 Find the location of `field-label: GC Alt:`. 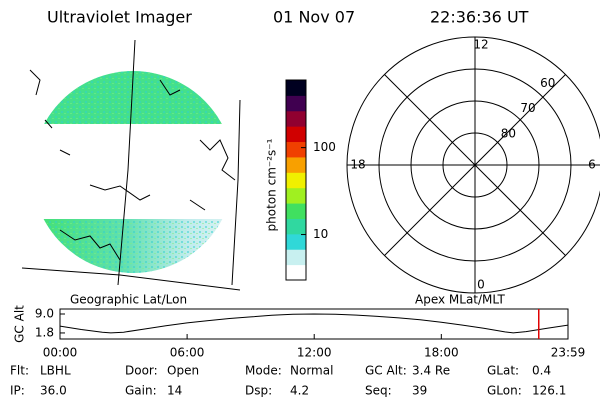

field-label: GC Alt: is located at coordinates (386, 371).